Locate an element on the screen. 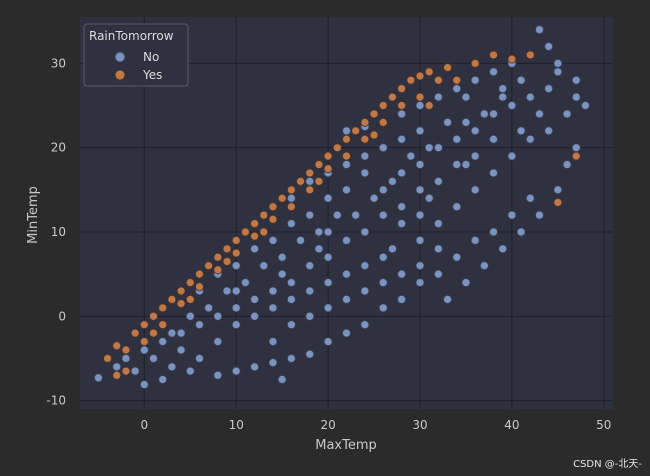 The height and width of the screenshot is (476, 650). legend: RainTomorrow No Yes is located at coordinates (136, 55).